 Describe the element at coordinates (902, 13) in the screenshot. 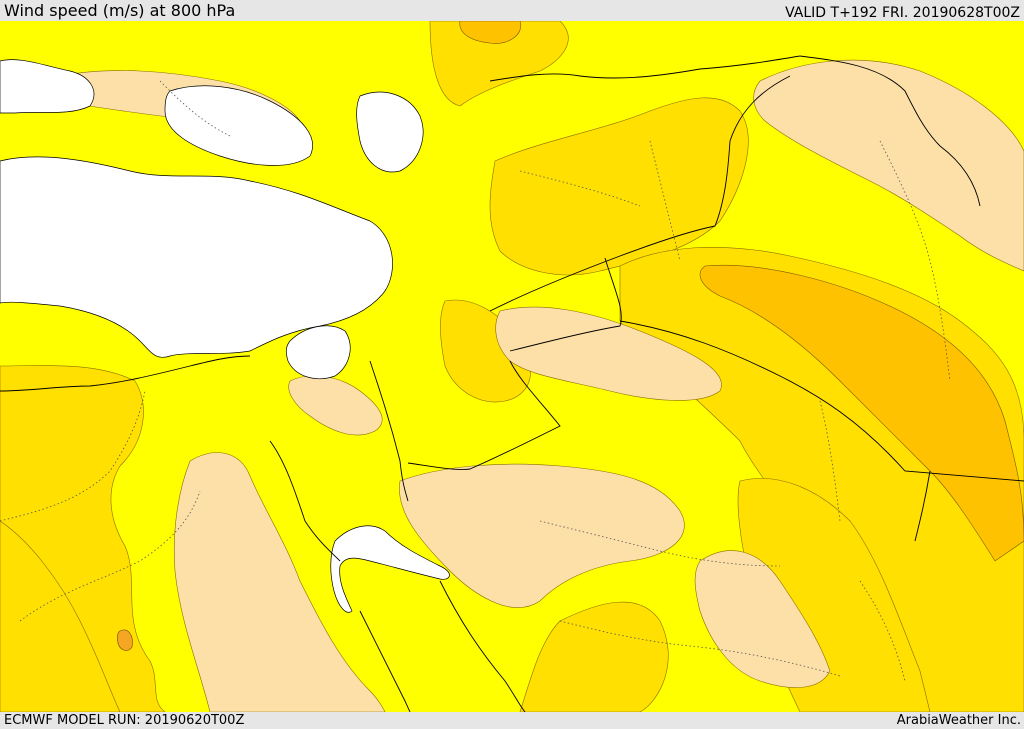

I see `valid-time-label: VALID T+192 FRI. 20190628T00Z` at that location.